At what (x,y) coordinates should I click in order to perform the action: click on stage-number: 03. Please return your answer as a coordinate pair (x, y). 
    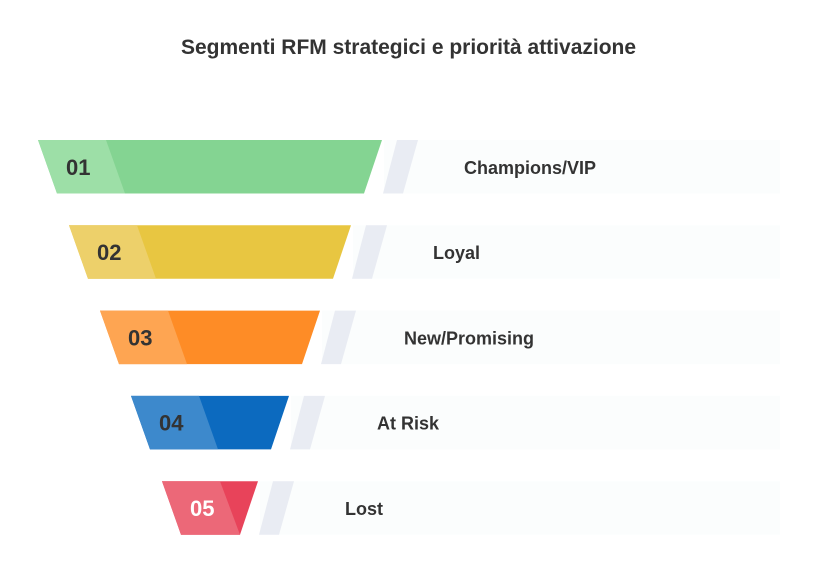
    Looking at the image, I should click on (140, 337).